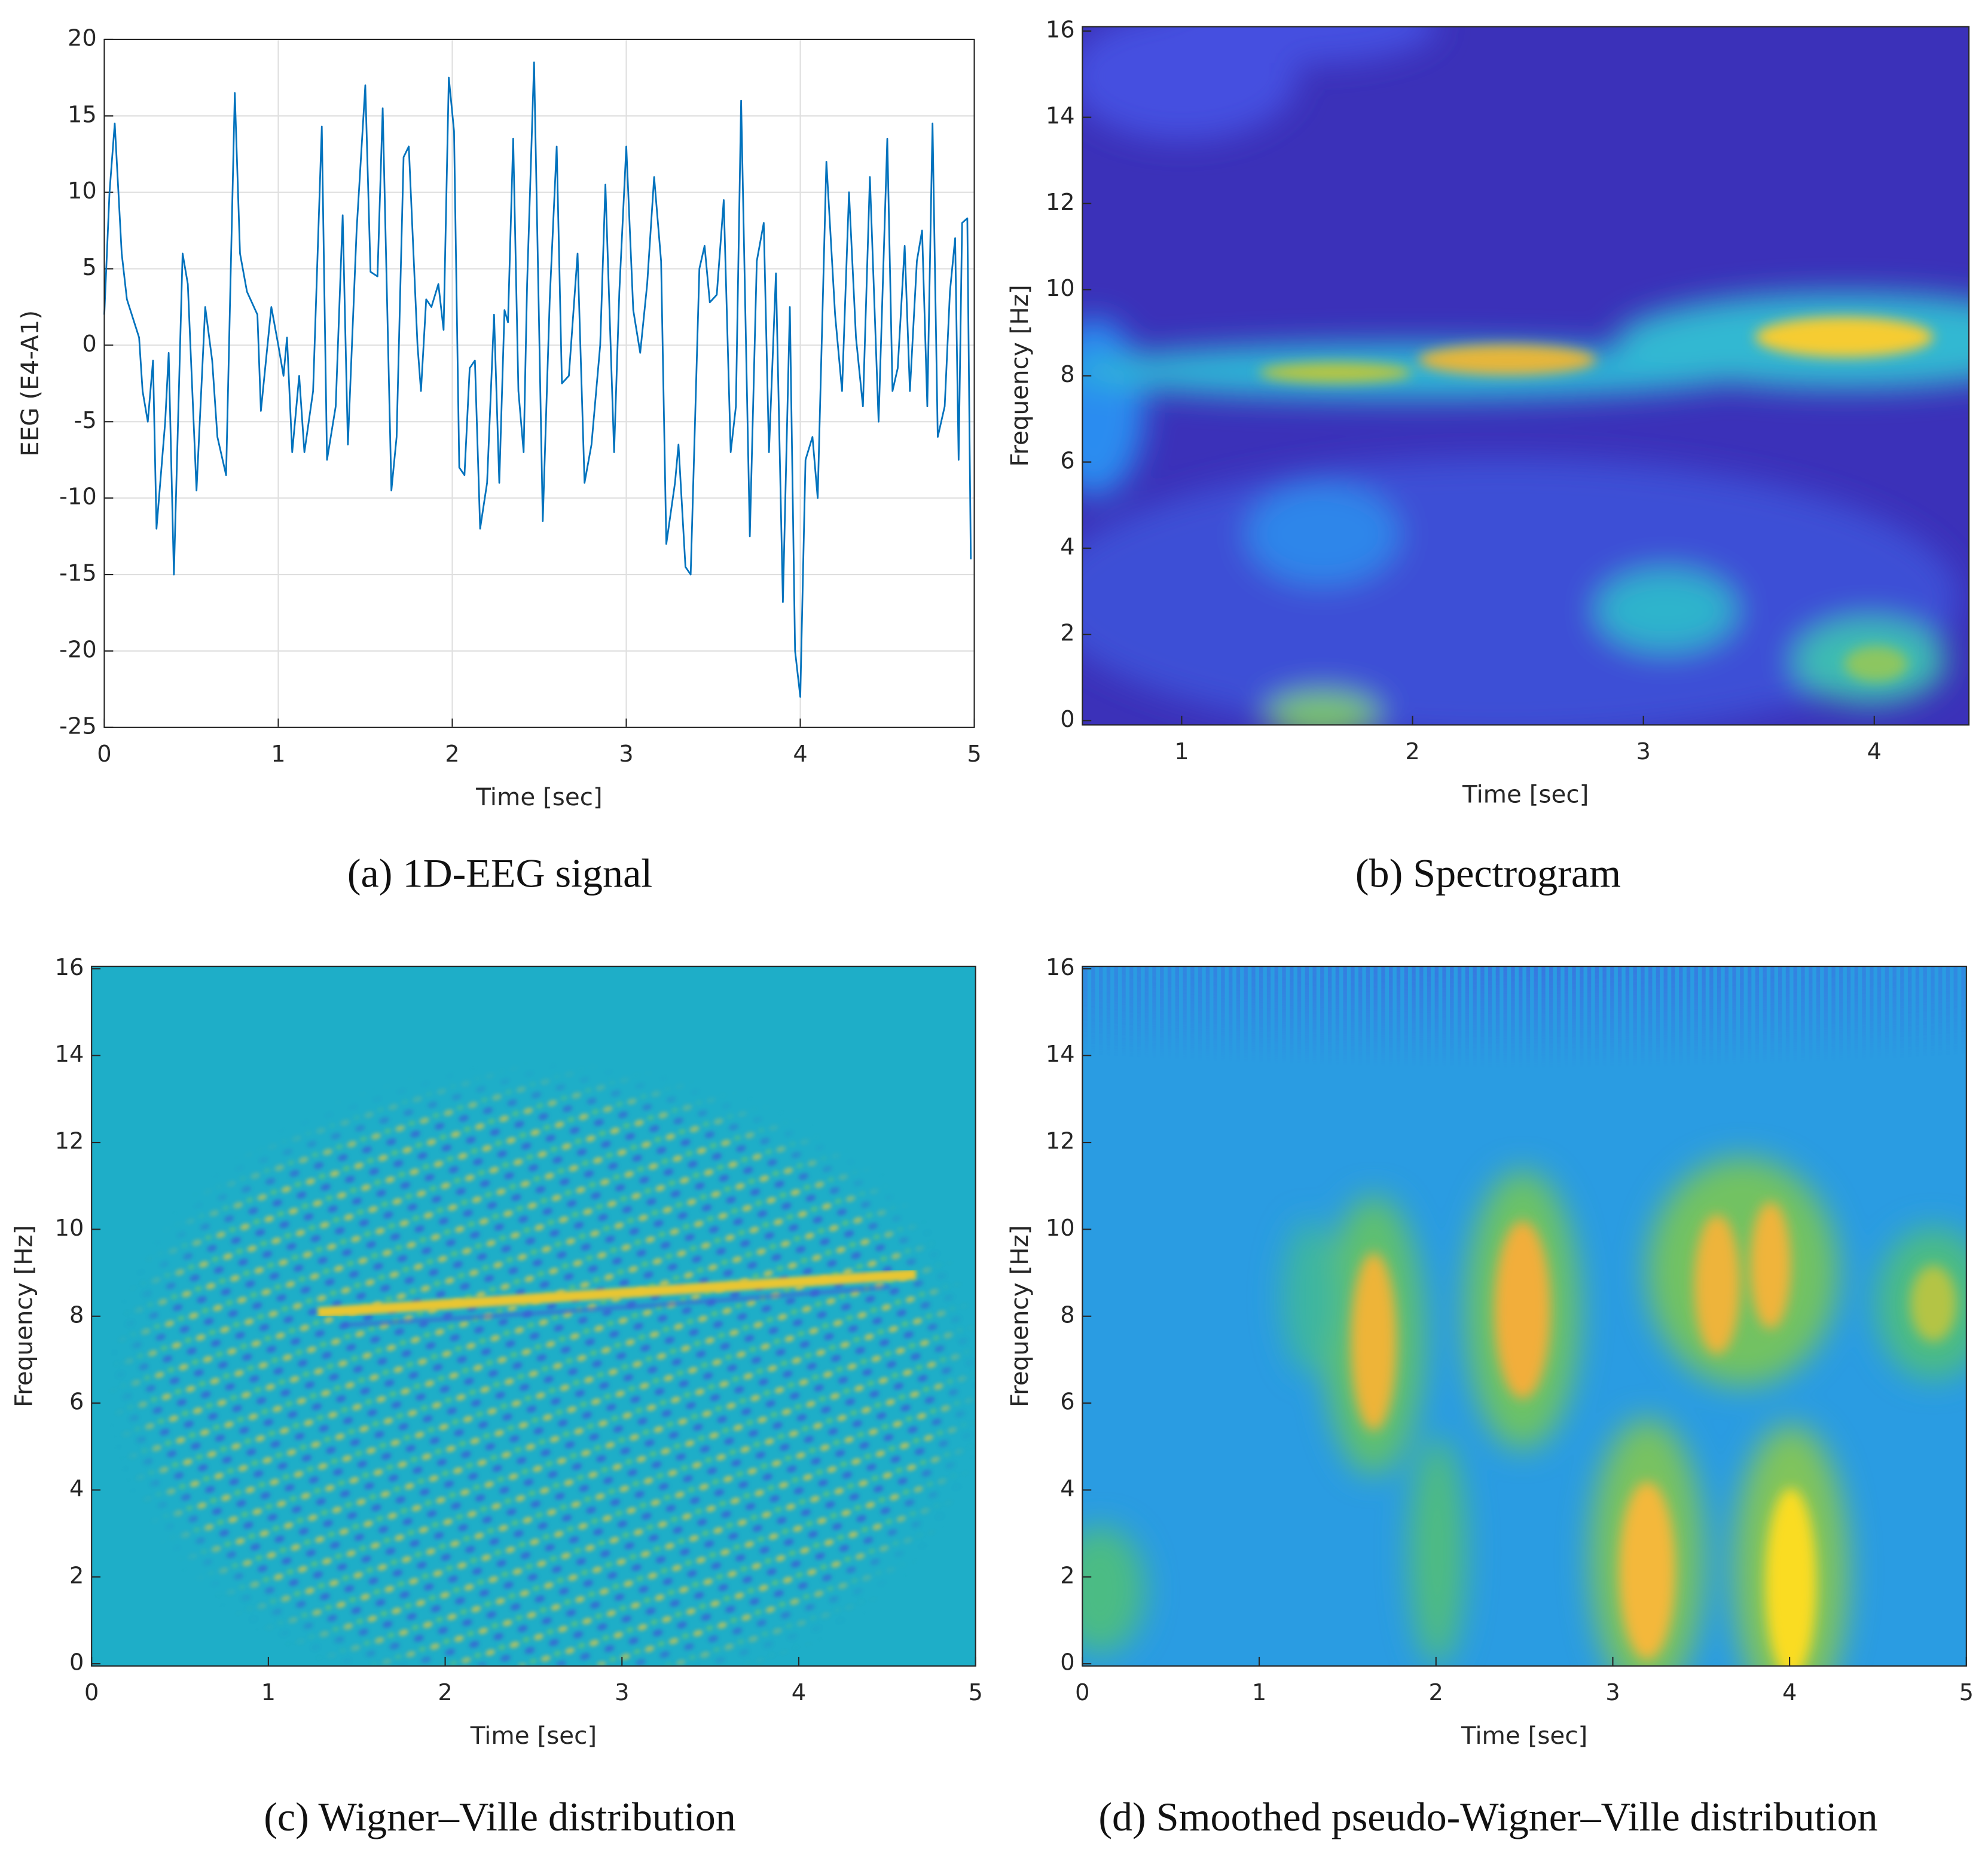 Image resolution: width=1988 pixels, height=1852 pixels. What do you see at coordinates (82, 38) in the screenshot?
I see `y-tick-label: 20` at bounding box center [82, 38].